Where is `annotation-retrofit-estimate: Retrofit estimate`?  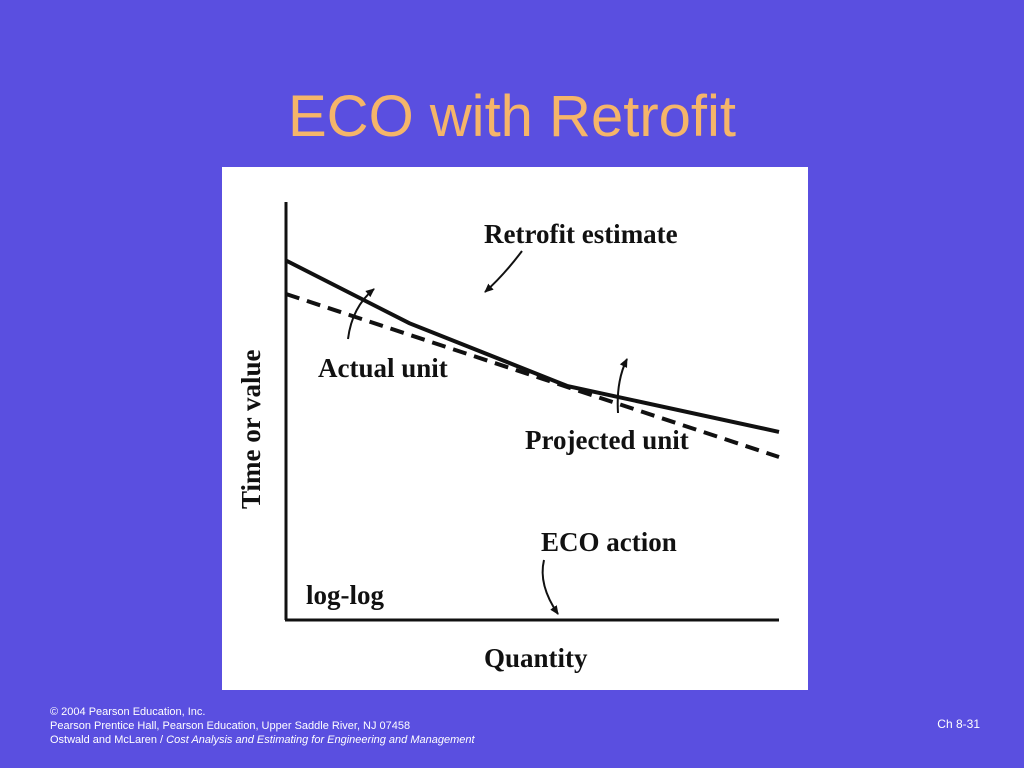 annotation-retrofit-estimate: Retrofit estimate is located at coordinates (581, 234).